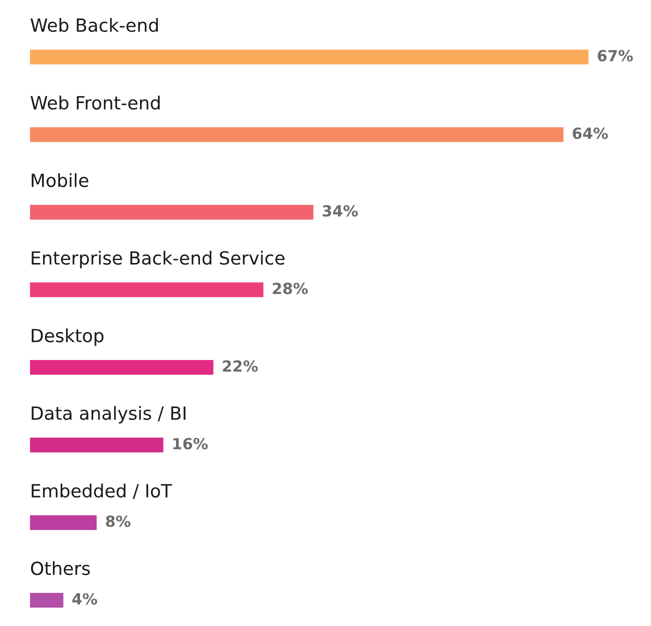 This screenshot has height=626, width=651. What do you see at coordinates (60, 180) in the screenshot?
I see `y-tick-label: Mobile` at bounding box center [60, 180].